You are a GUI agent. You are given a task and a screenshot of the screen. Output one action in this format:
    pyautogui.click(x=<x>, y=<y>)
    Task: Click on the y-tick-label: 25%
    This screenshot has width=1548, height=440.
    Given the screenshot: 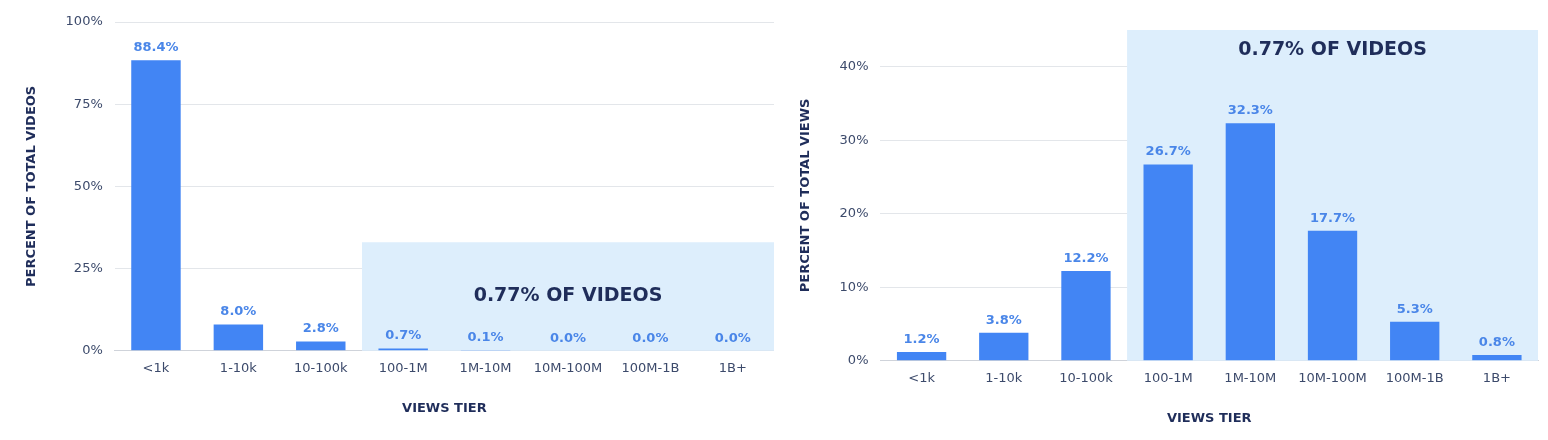 What is the action you would take?
    pyautogui.click(x=88, y=267)
    